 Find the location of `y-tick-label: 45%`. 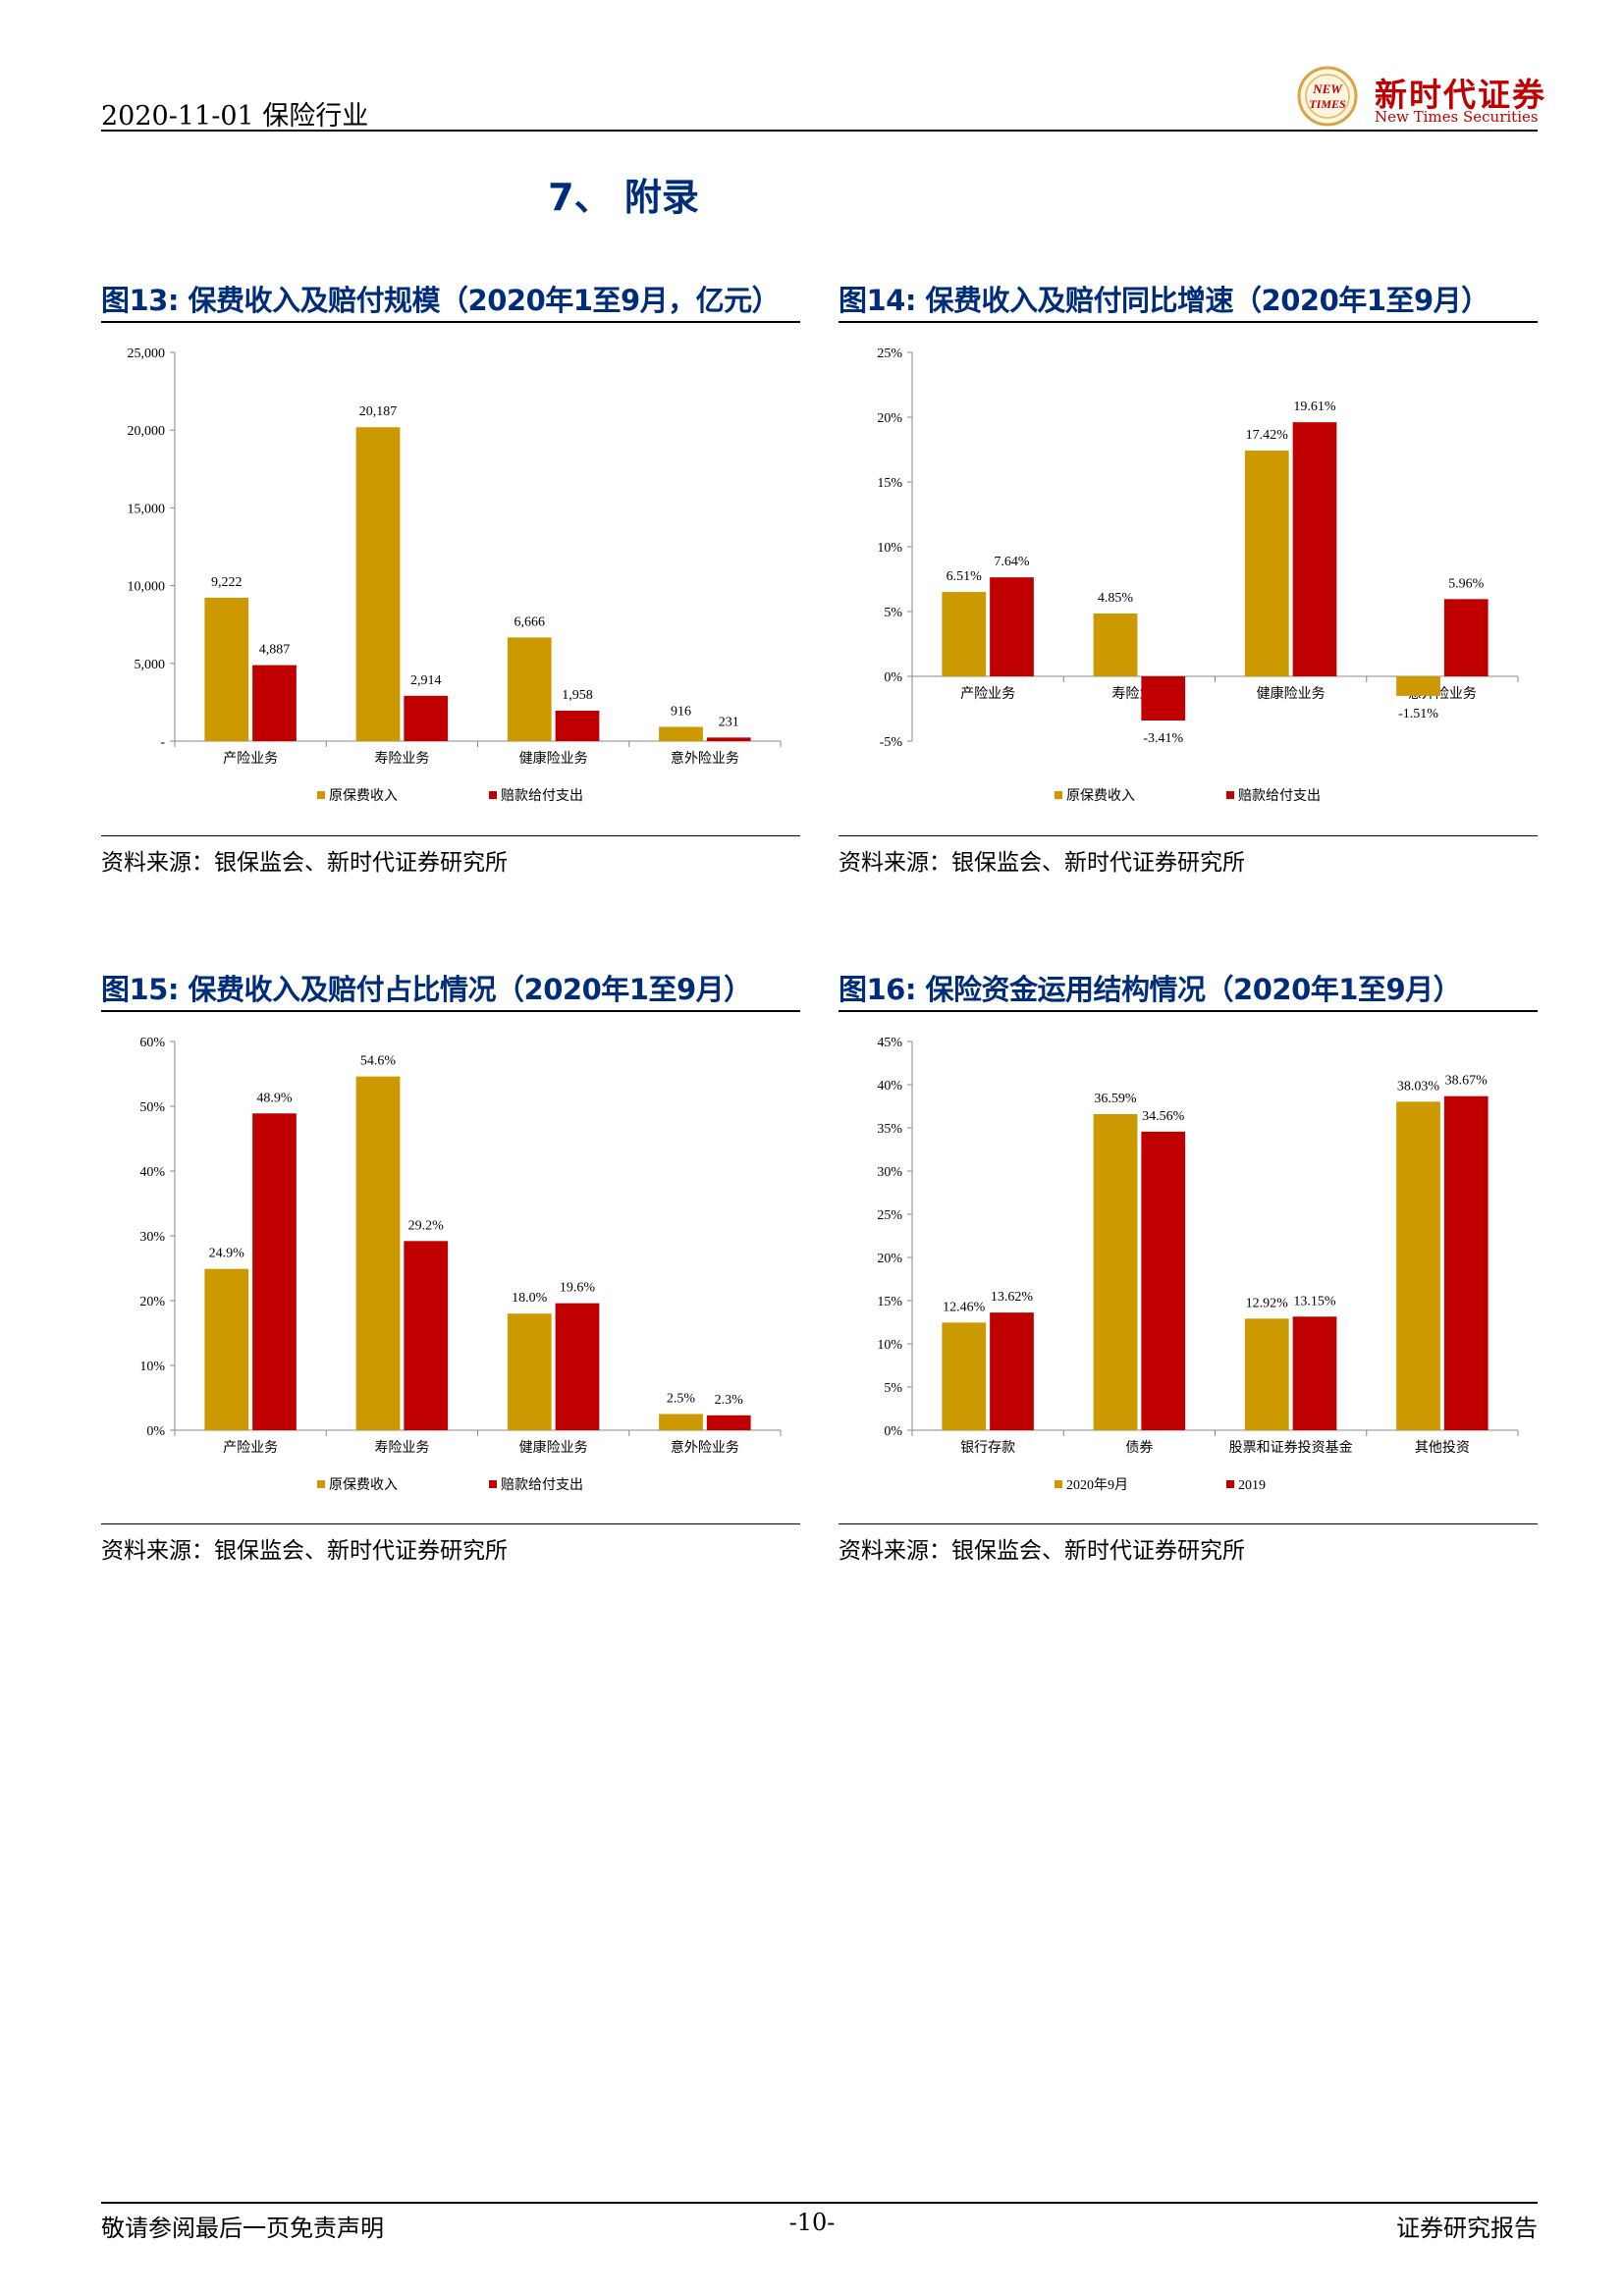

y-tick-label: 45% is located at coordinates (889, 1043).